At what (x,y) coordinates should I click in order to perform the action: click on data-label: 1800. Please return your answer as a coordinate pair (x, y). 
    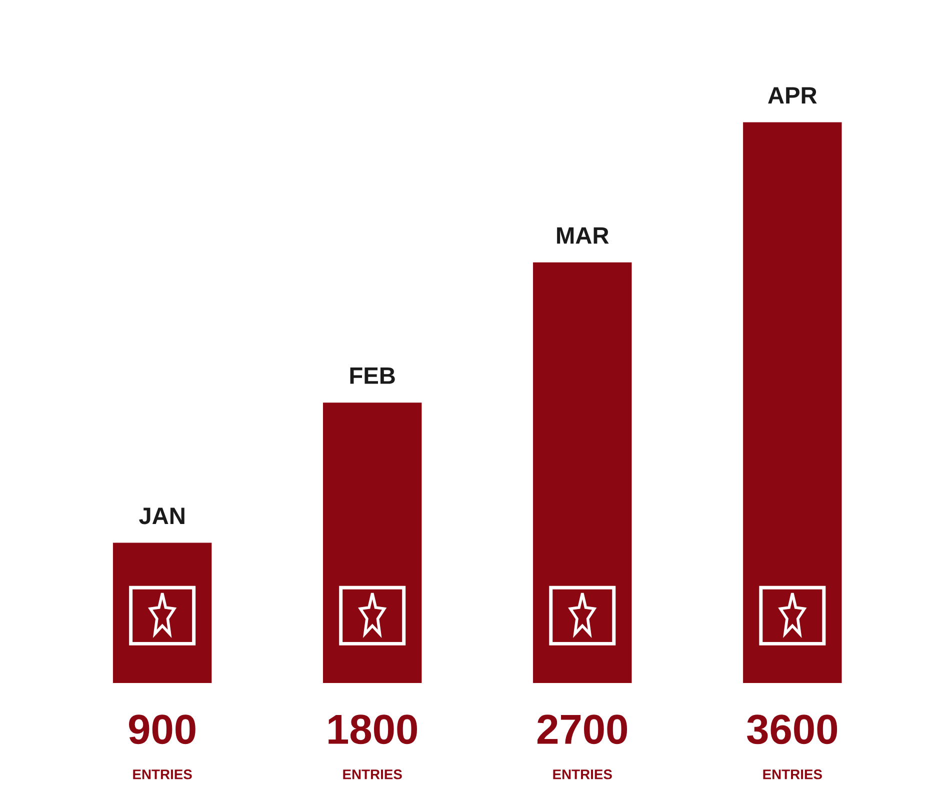
    Looking at the image, I should click on (372, 729).